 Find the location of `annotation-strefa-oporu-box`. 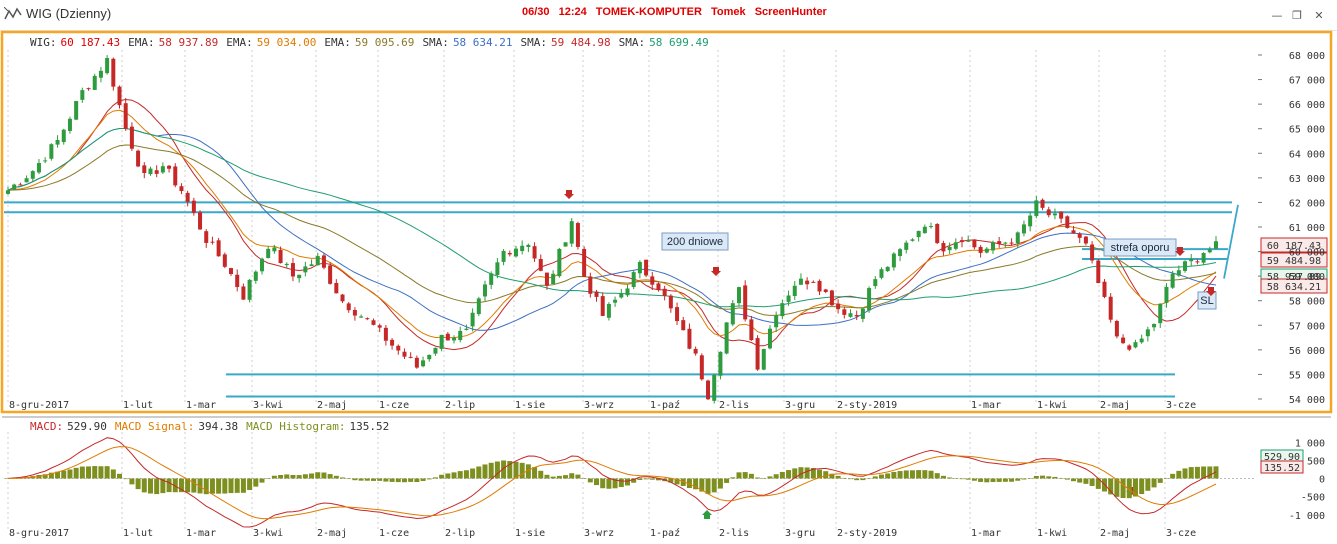

annotation-strefa-oporu-box is located at coordinates (1140, 247).